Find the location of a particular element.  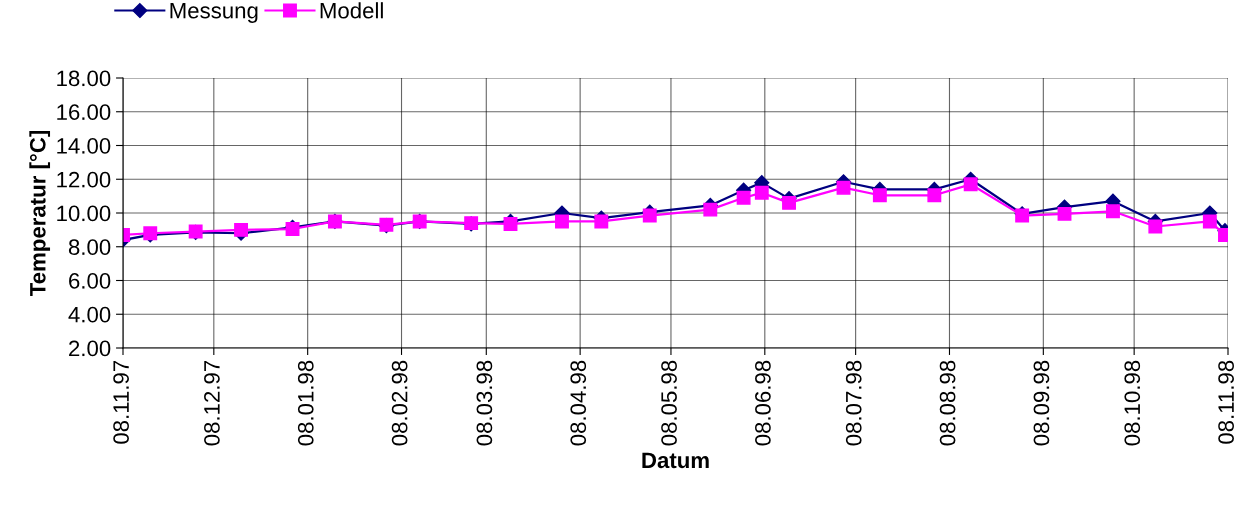

legend-label: Messung is located at coordinates (214, 13).